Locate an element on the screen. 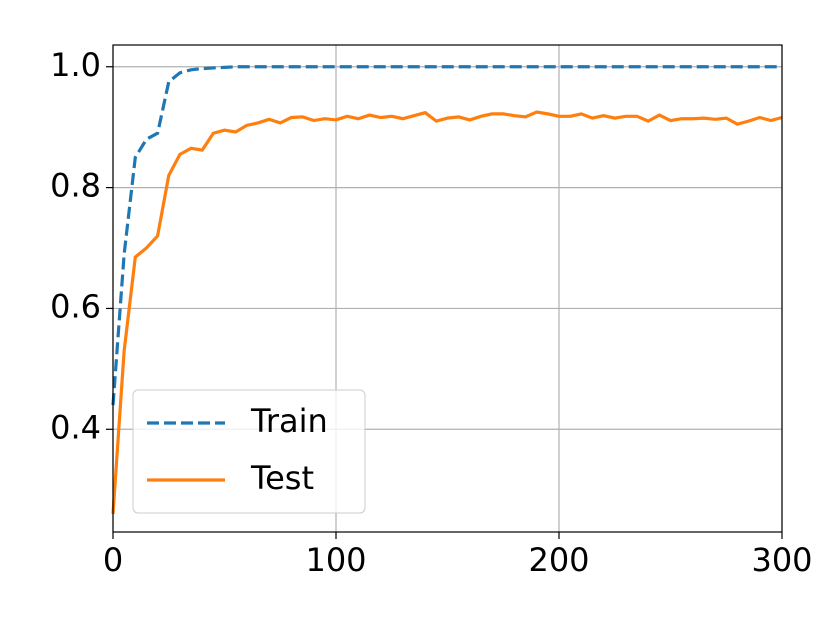 This screenshot has width=830, height=627. y-tick-label: 0.8 is located at coordinates (75, 186).